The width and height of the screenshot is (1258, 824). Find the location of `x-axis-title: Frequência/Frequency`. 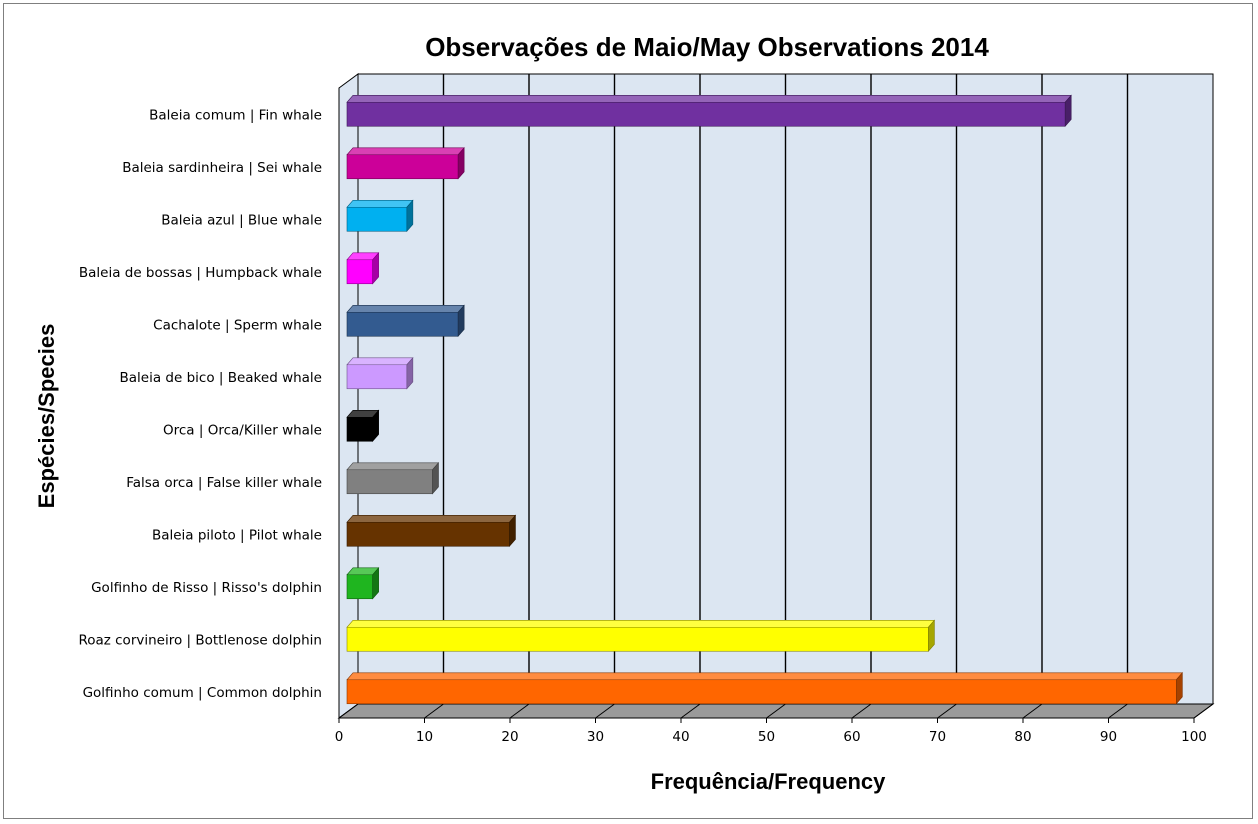

x-axis-title: Frequência/Frequency is located at coordinates (769, 781).